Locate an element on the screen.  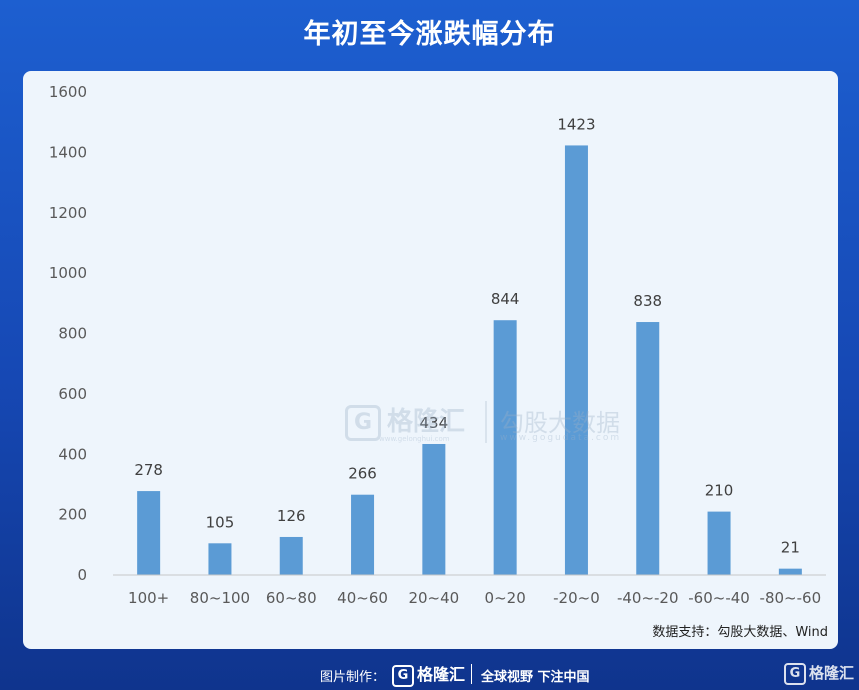
bar-value-label: 210 is located at coordinates (719, 491).